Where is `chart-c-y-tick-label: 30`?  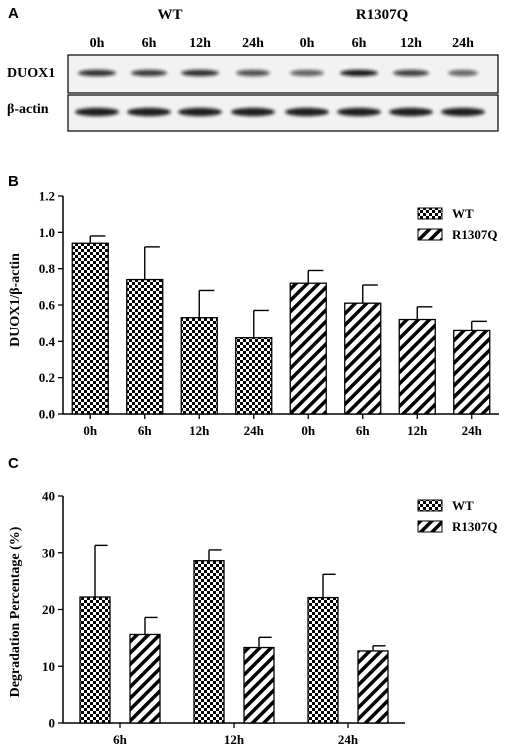
chart-c-y-tick-label: 30 is located at coordinates (48, 552).